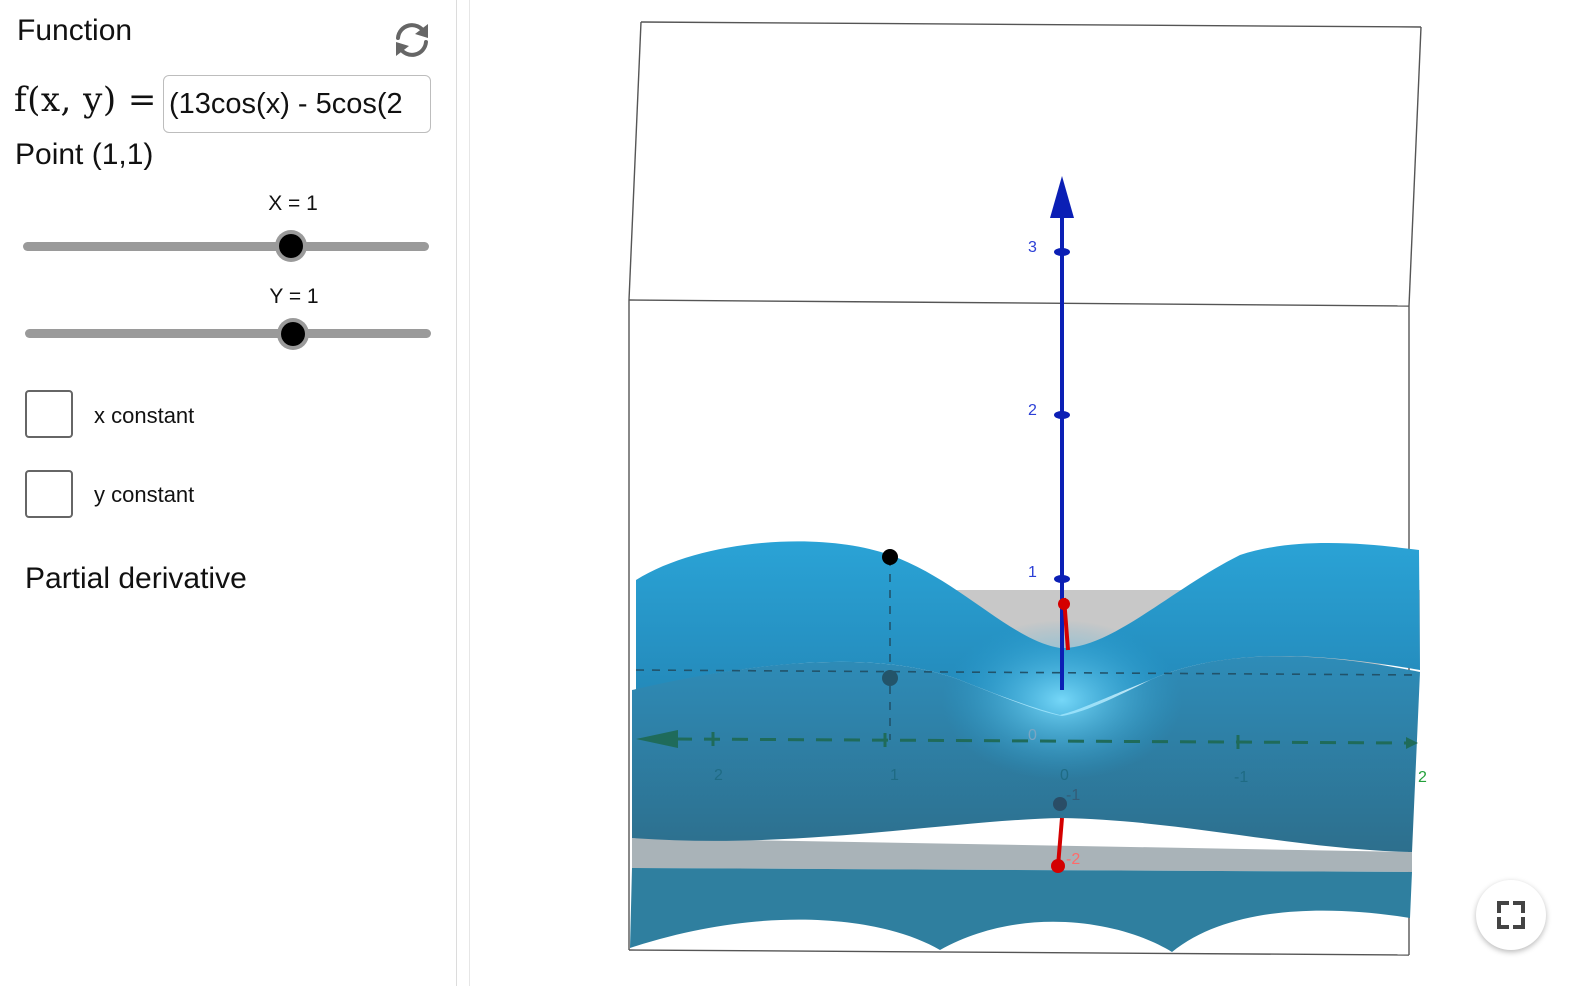 This screenshot has width=1584, height=991. Describe the element at coordinates (1032, 735) in the screenshot. I see `z-tick-label: 0` at that location.